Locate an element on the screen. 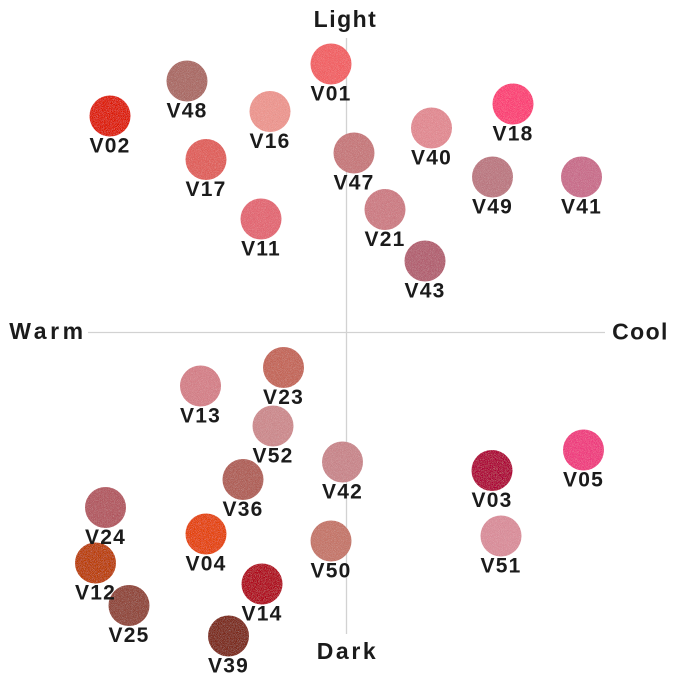 The width and height of the screenshot is (679, 679). svg-text: V13 is located at coordinates (200, 416).